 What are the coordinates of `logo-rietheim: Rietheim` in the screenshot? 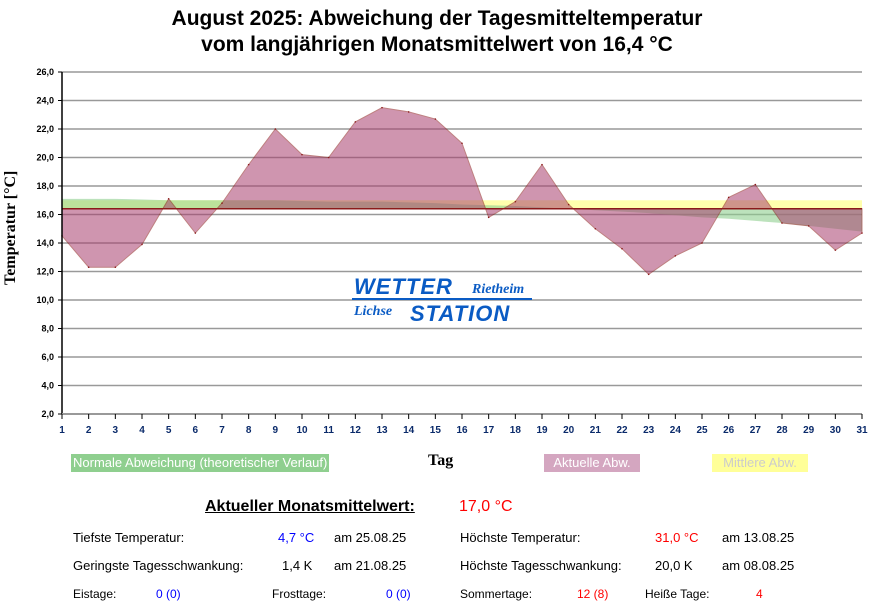 It's located at (498, 289).